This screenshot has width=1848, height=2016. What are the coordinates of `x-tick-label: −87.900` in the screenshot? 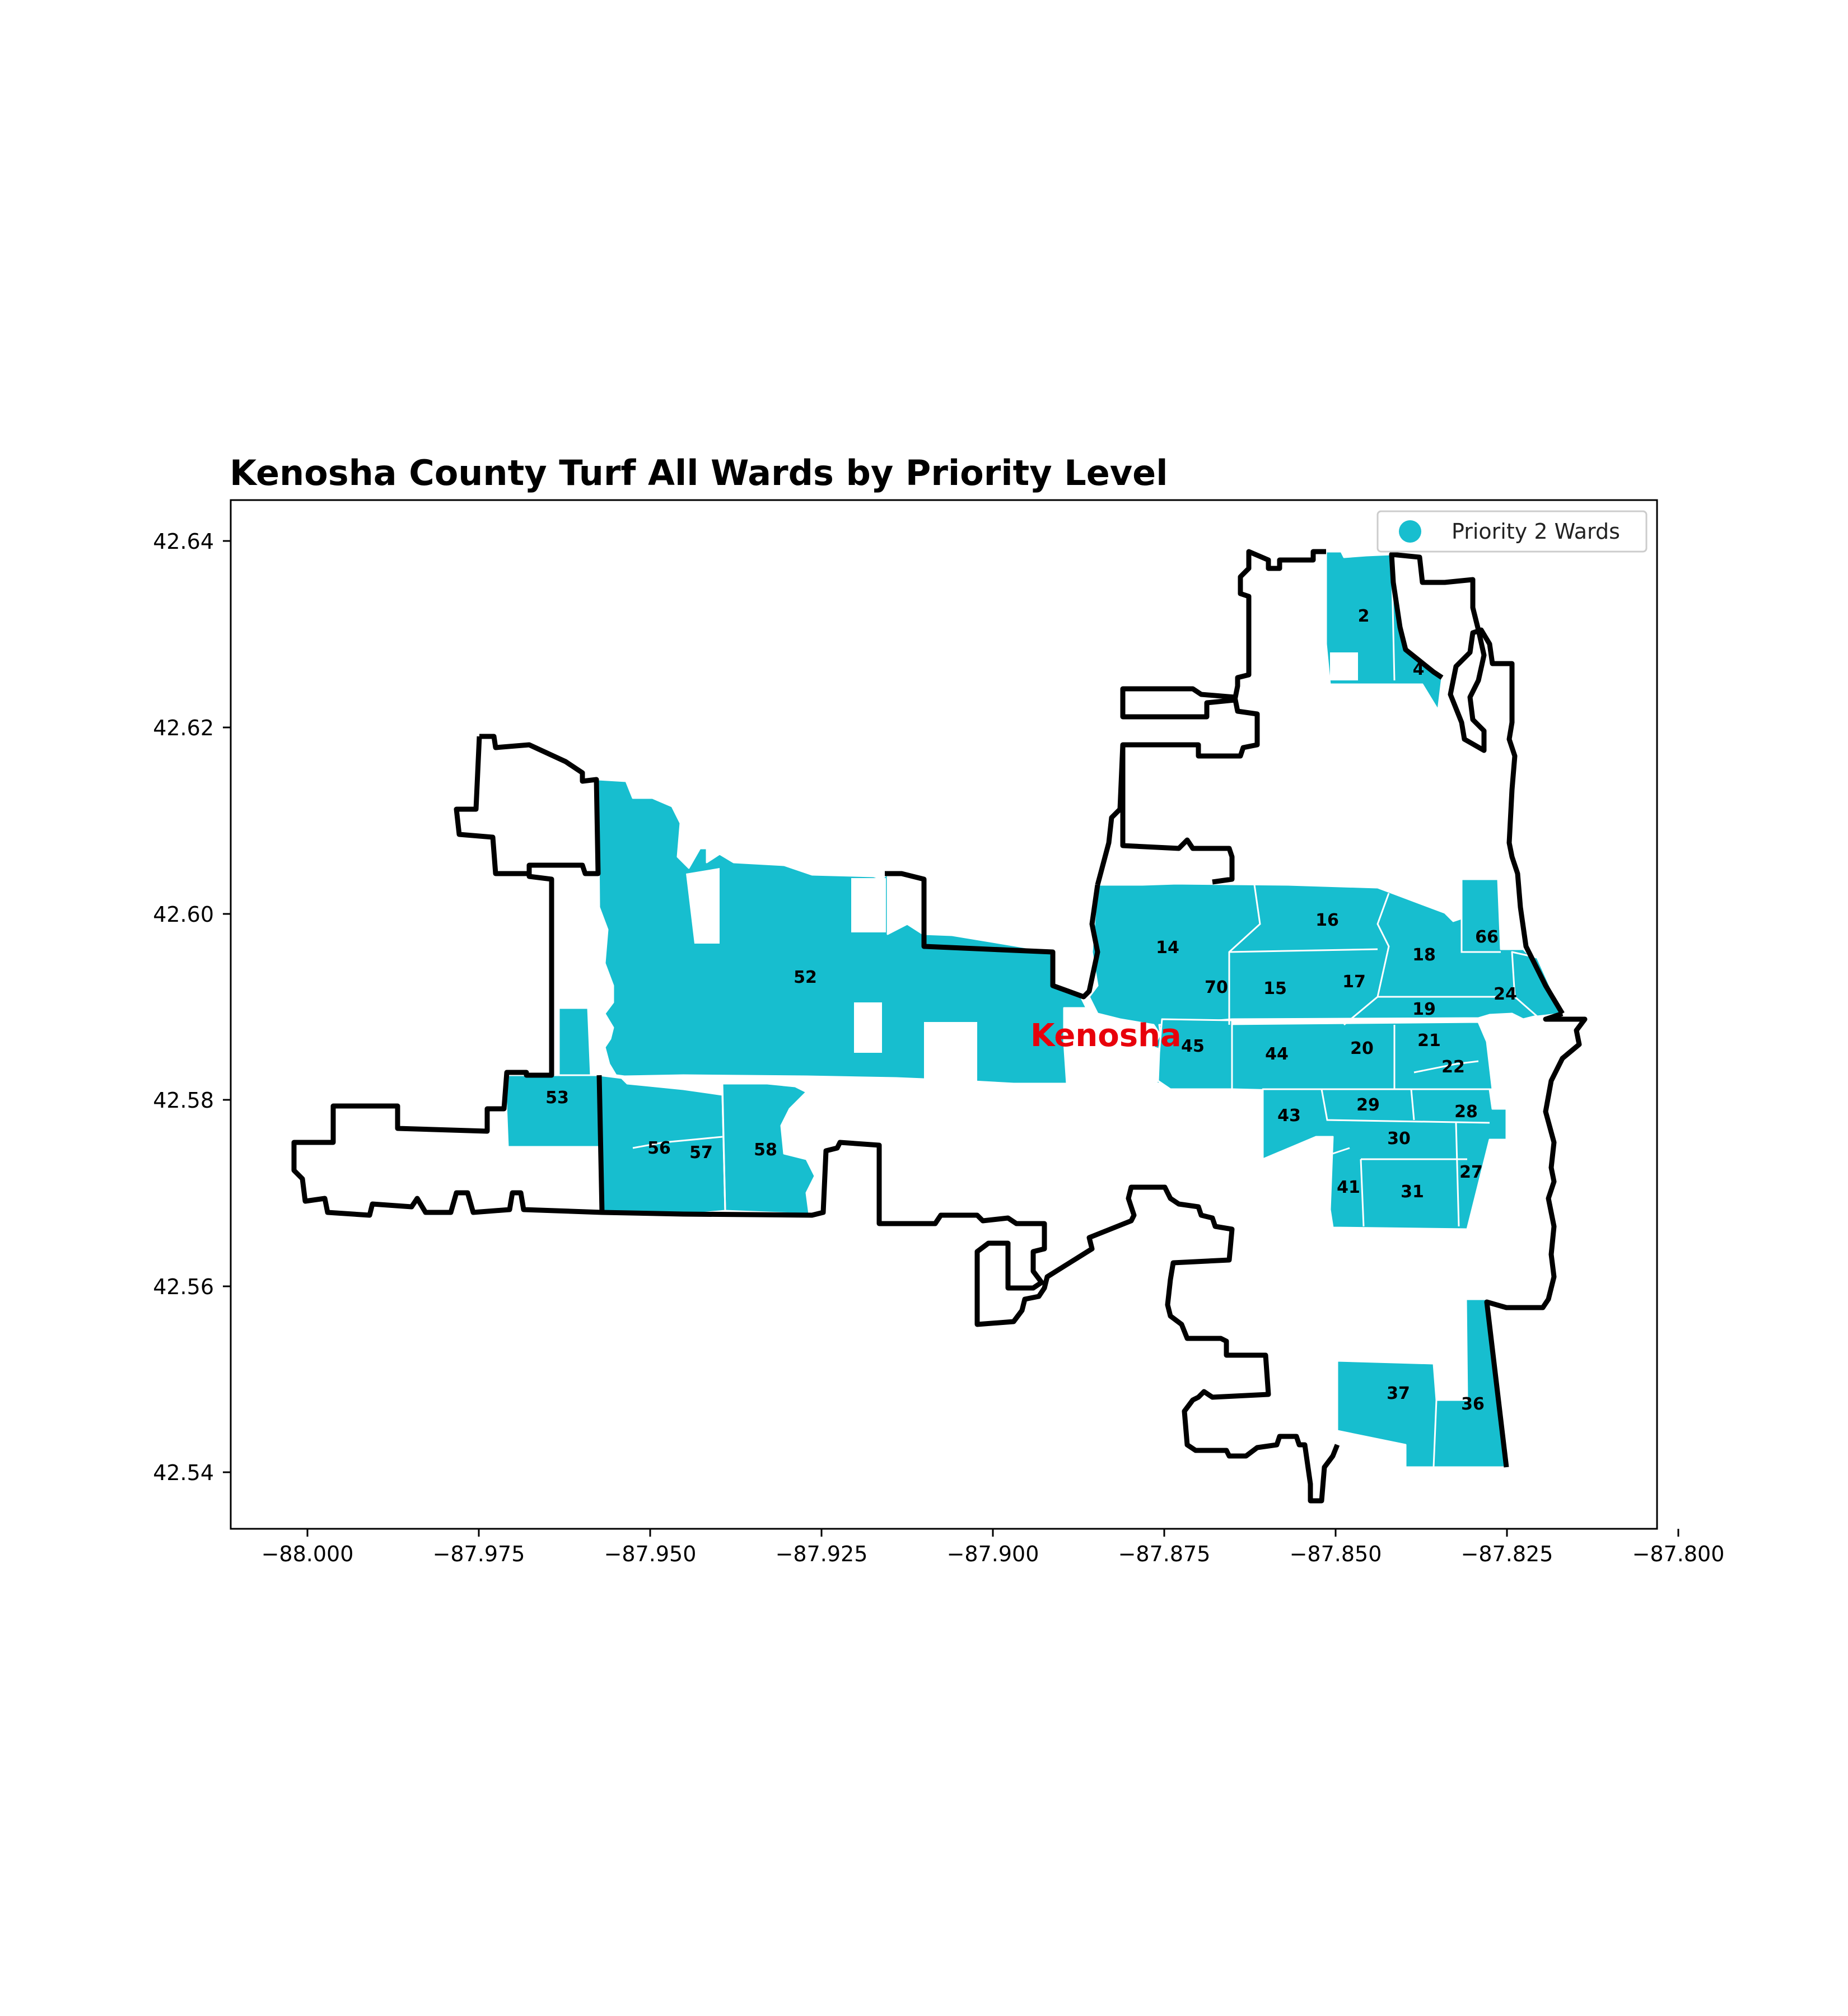 It's located at (993, 1554).